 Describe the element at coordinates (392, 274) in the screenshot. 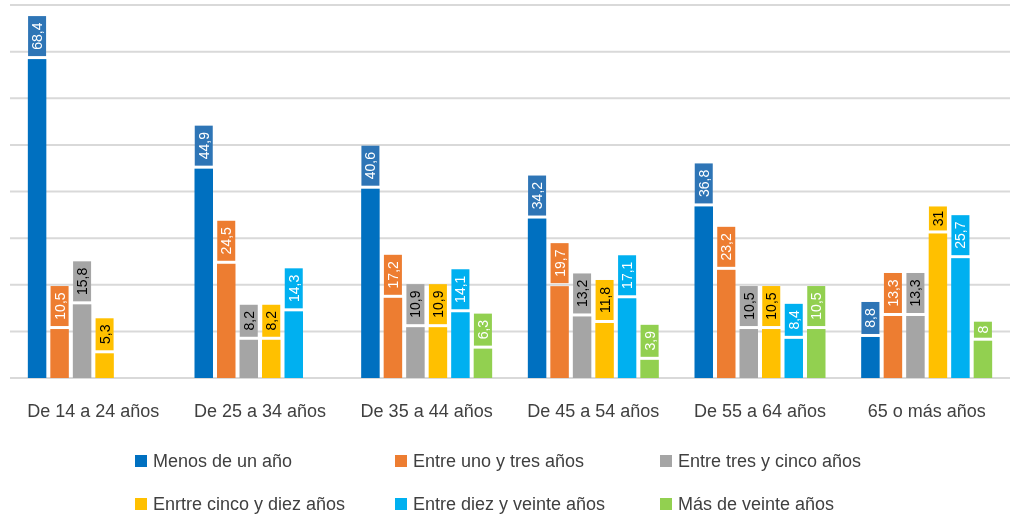

I see `data-label: 17,2` at that location.